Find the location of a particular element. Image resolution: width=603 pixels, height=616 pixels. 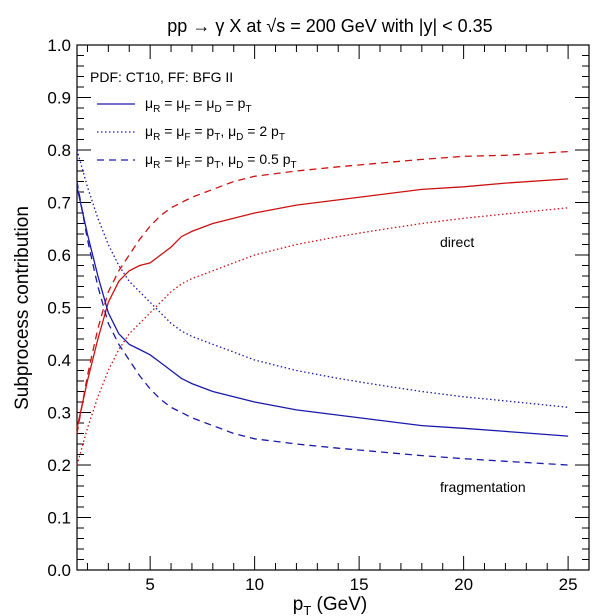

x-tick-label: 10 is located at coordinates (254, 584).